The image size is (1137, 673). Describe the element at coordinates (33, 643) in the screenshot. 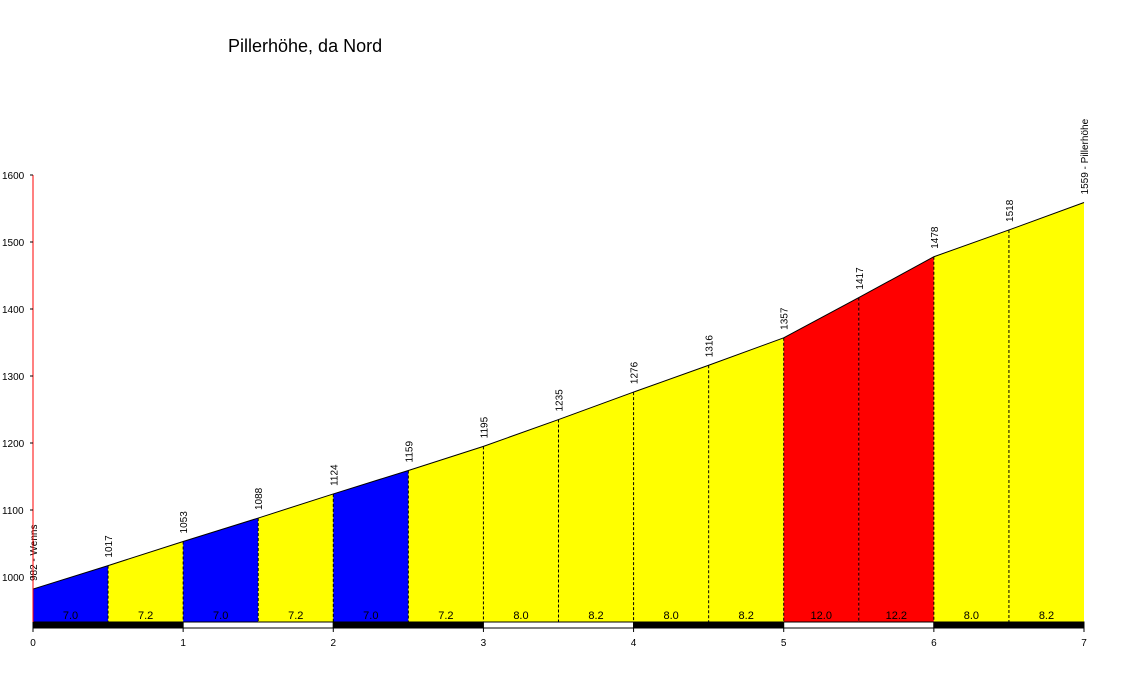

I see `x-tick-label-0: 0` at that location.